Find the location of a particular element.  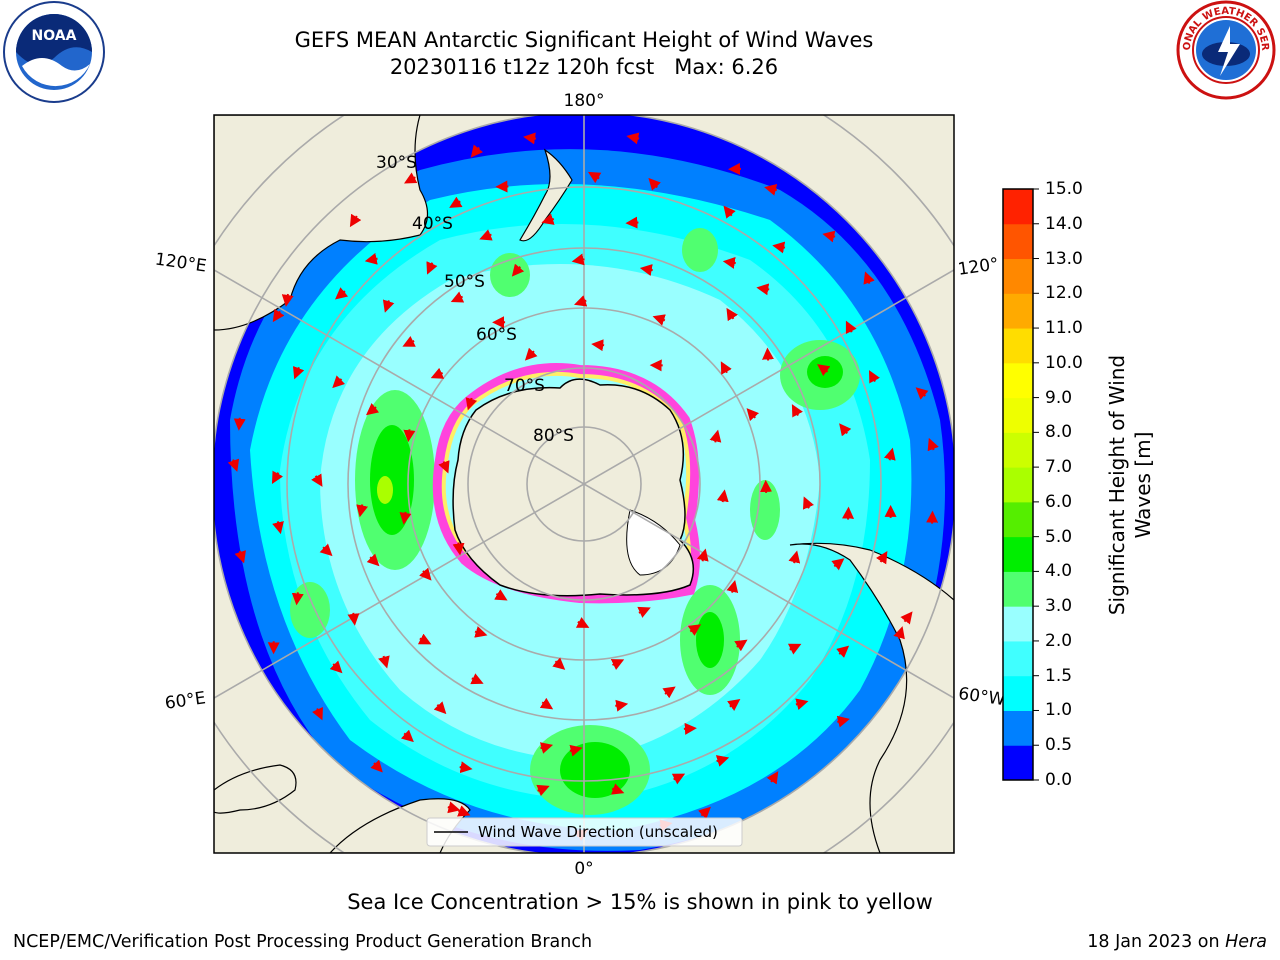

noaa-logo: NOAA is located at coordinates (54, 52).